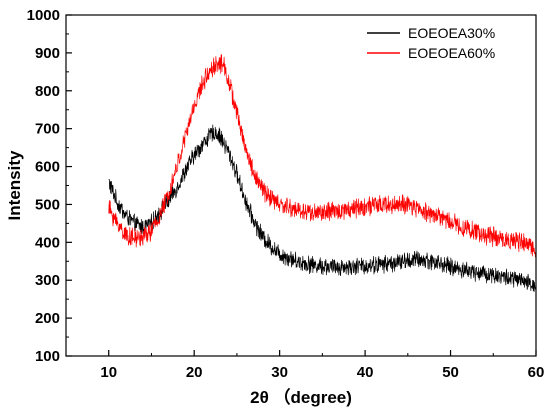  Describe the element at coordinates (47, 204) in the screenshot. I see `y-tick-label: 500` at that location.